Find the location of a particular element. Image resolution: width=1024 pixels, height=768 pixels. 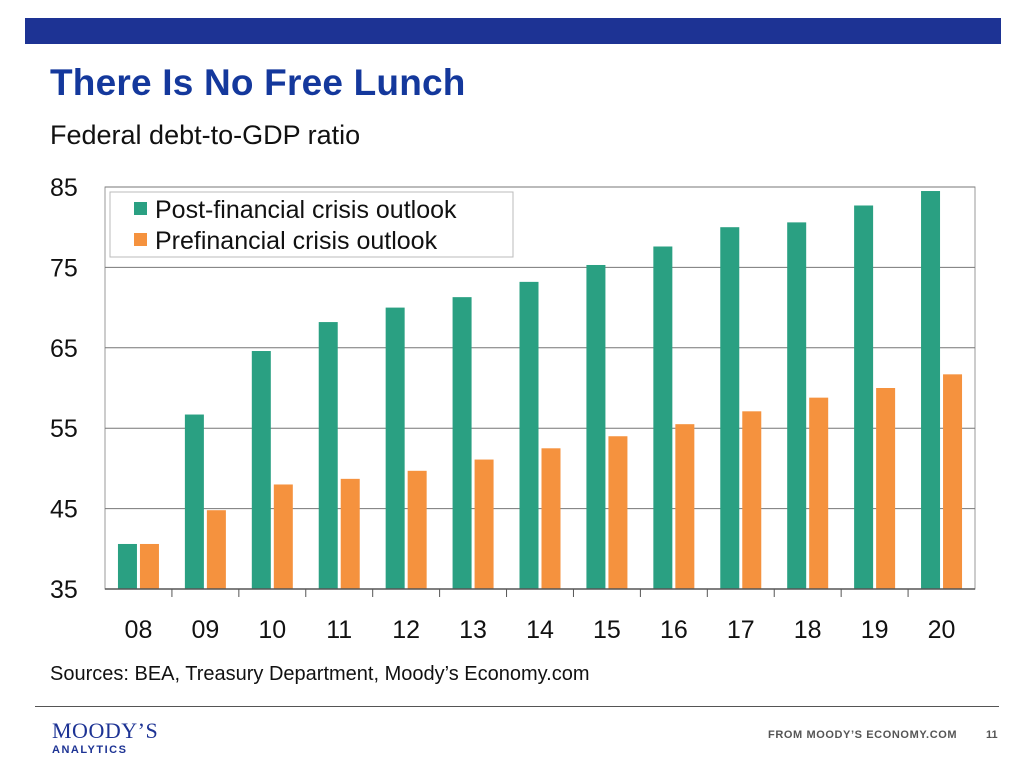

legend-label-post-crisis: Post-financial crisis outlook is located at coordinates (306, 210).